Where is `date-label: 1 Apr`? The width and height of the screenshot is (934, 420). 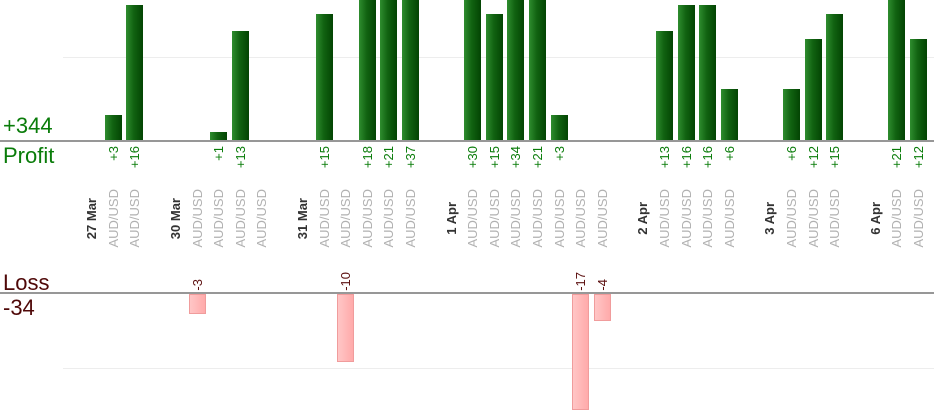 date-label: 1 Apr is located at coordinates (451, 218).